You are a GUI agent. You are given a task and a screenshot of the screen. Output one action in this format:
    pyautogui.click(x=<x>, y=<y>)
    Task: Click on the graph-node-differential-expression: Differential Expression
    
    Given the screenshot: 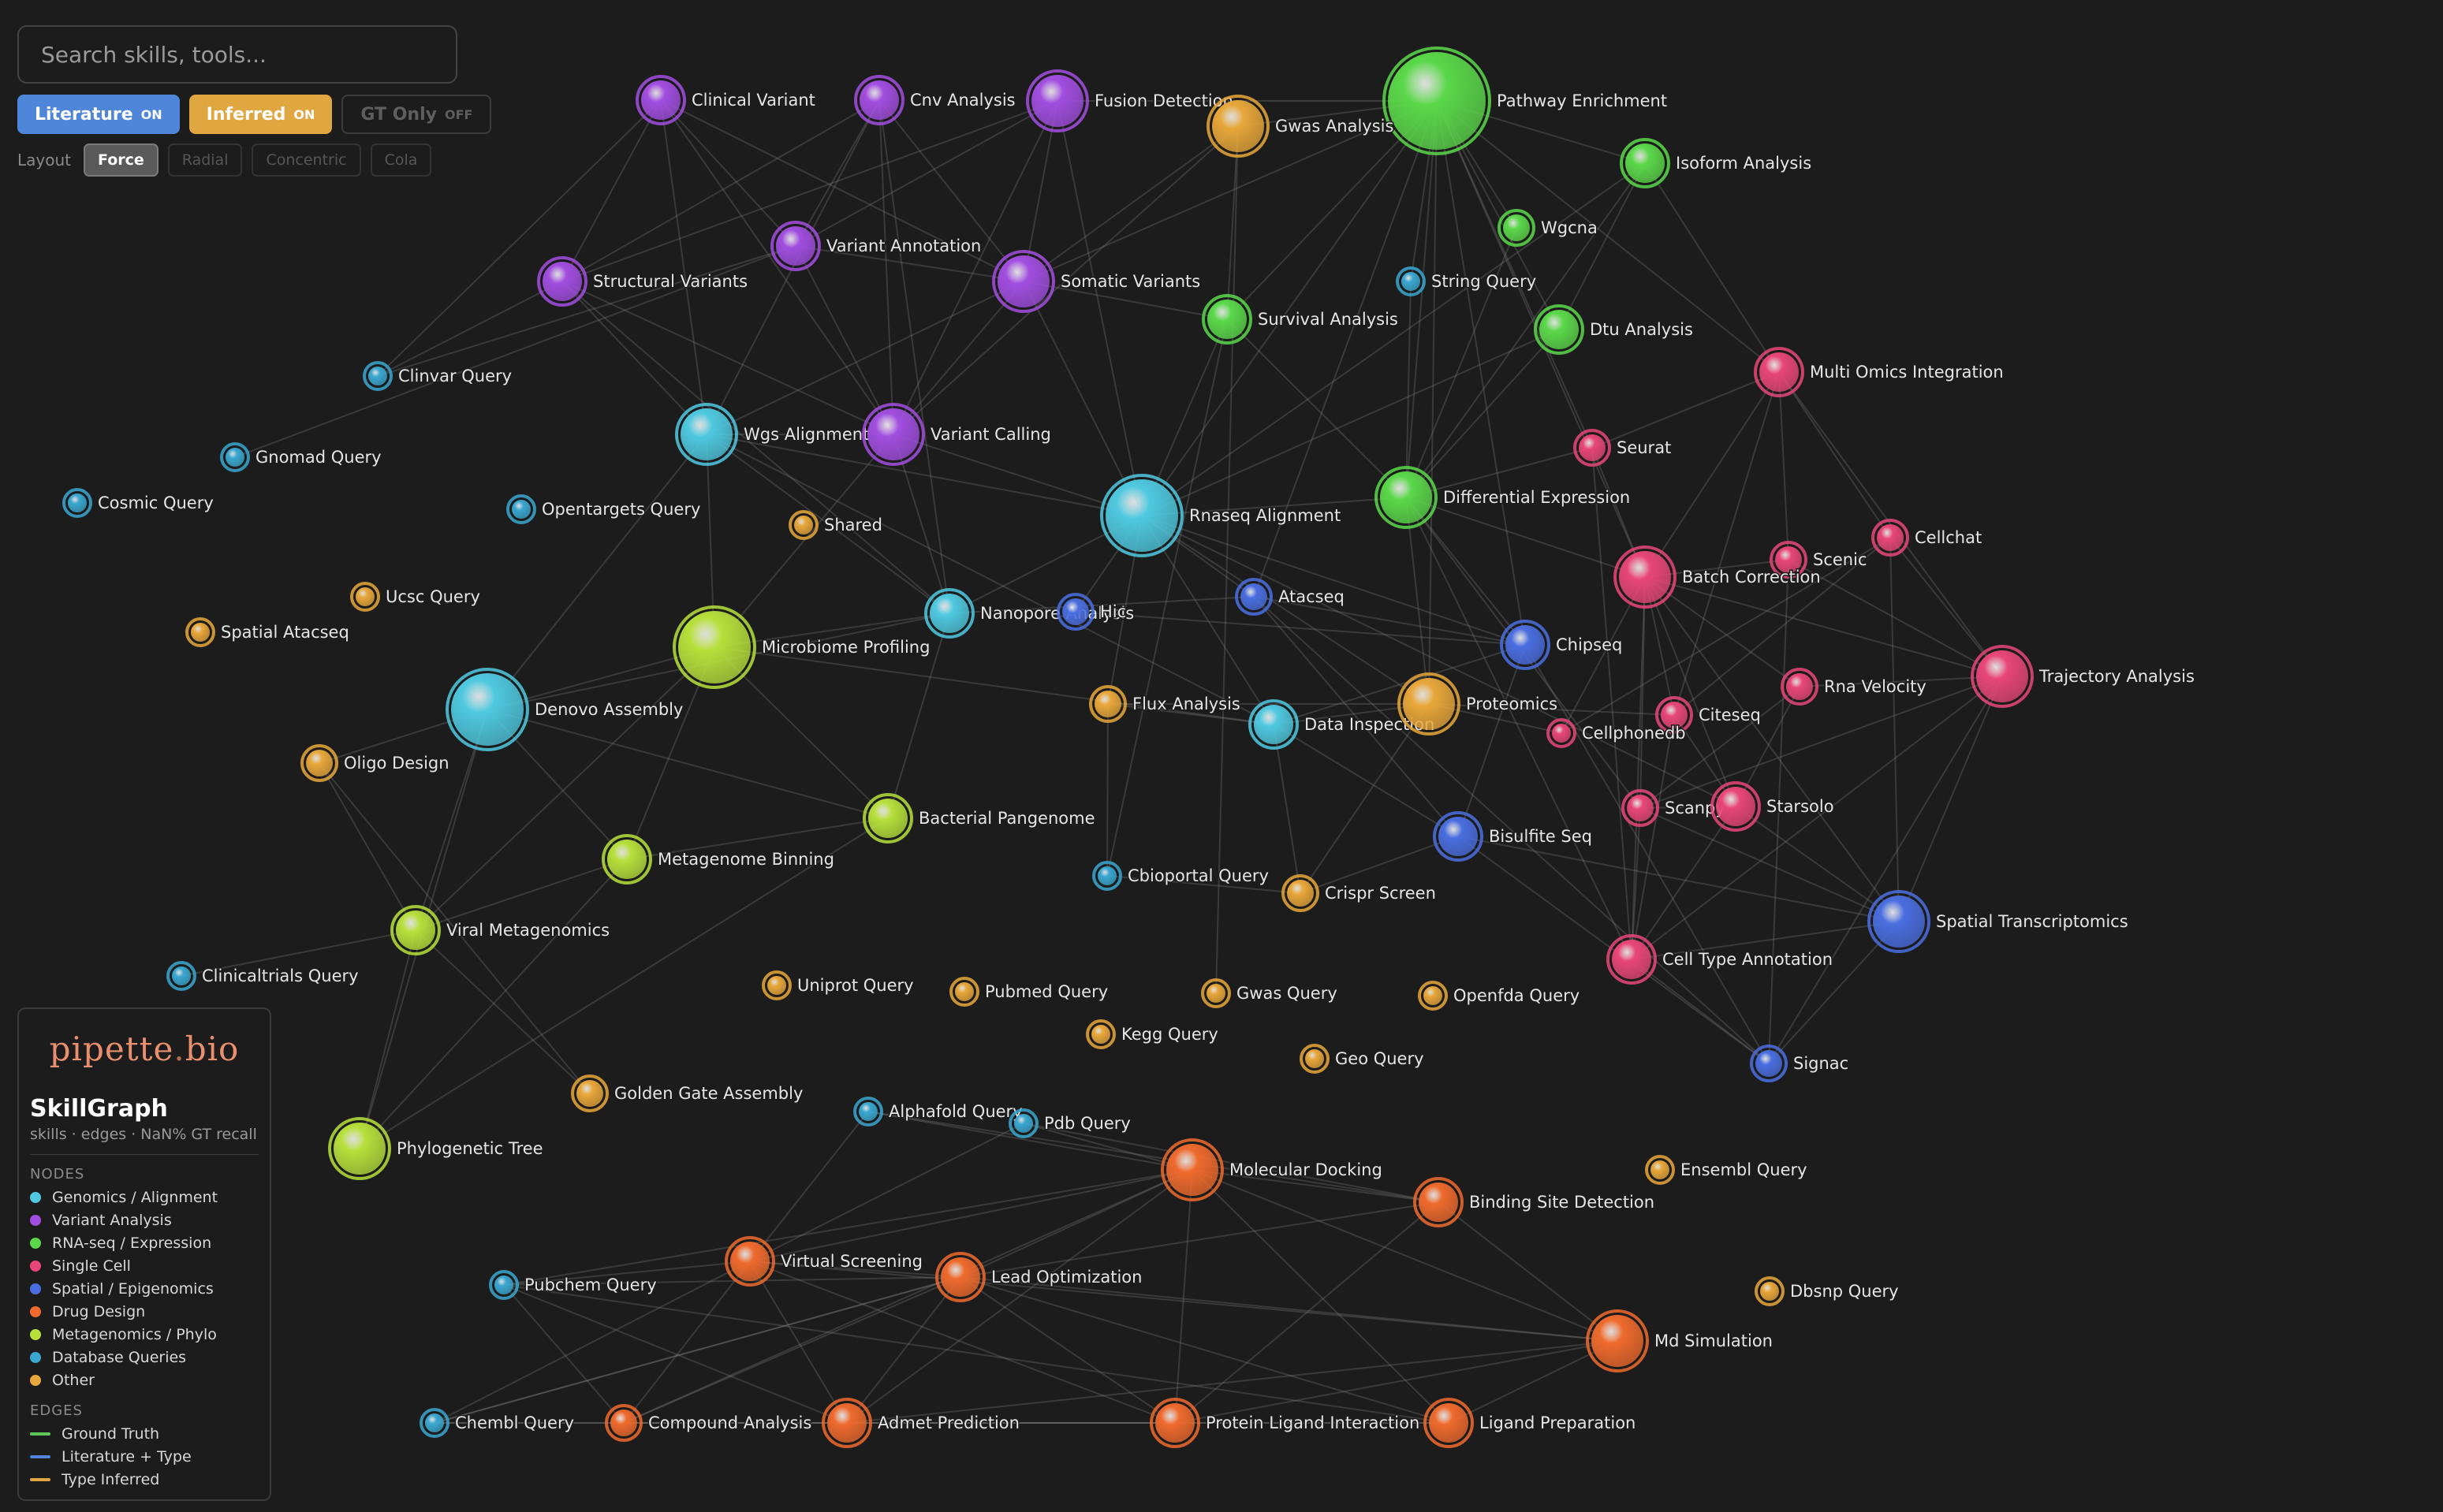 What is the action you would take?
    pyautogui.click(x=1503, y=498)
    